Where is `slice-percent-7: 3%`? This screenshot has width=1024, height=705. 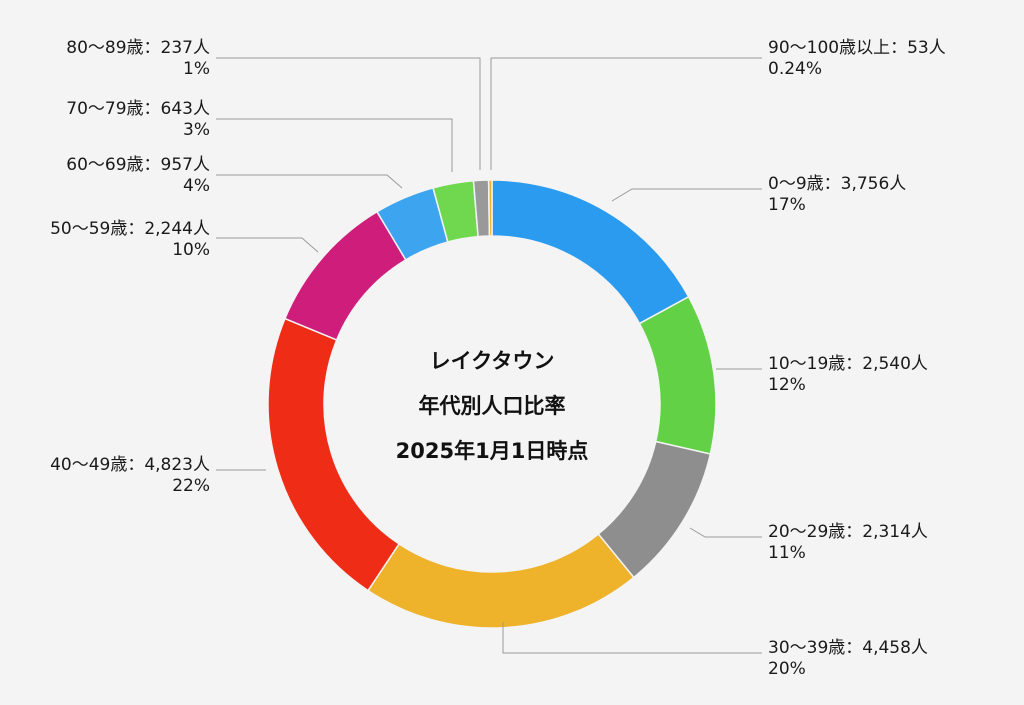
slice-percent-7: 3% is located at coordinates (196, 130).